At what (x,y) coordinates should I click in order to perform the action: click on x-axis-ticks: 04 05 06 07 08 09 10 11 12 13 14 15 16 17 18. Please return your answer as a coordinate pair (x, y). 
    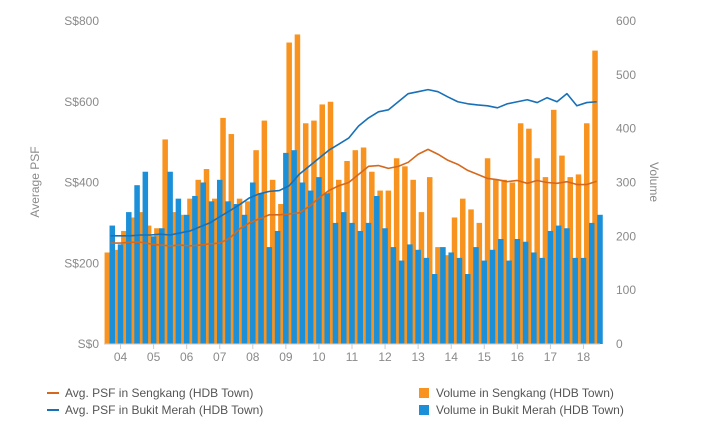
    Looking at the image, I should click on (352, 354).